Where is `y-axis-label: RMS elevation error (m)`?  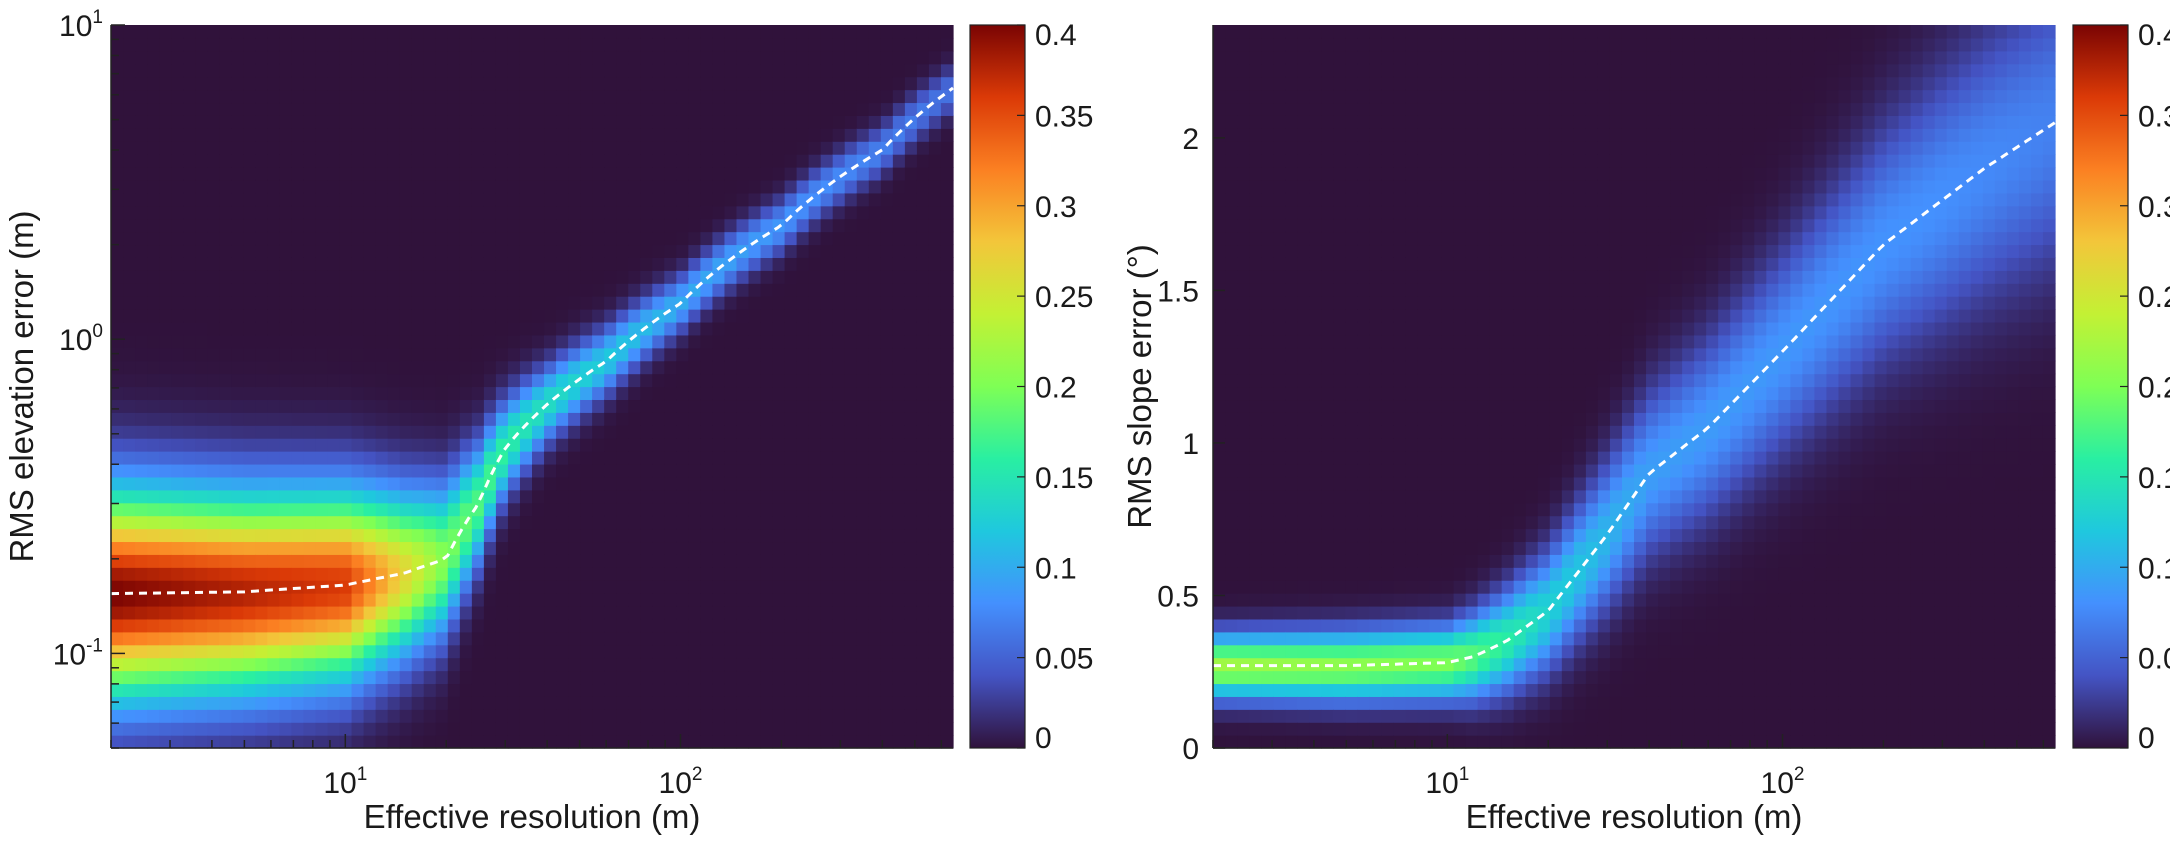 y-axis-label: RMS elevation error (m) is located at coordinates (21, 386).